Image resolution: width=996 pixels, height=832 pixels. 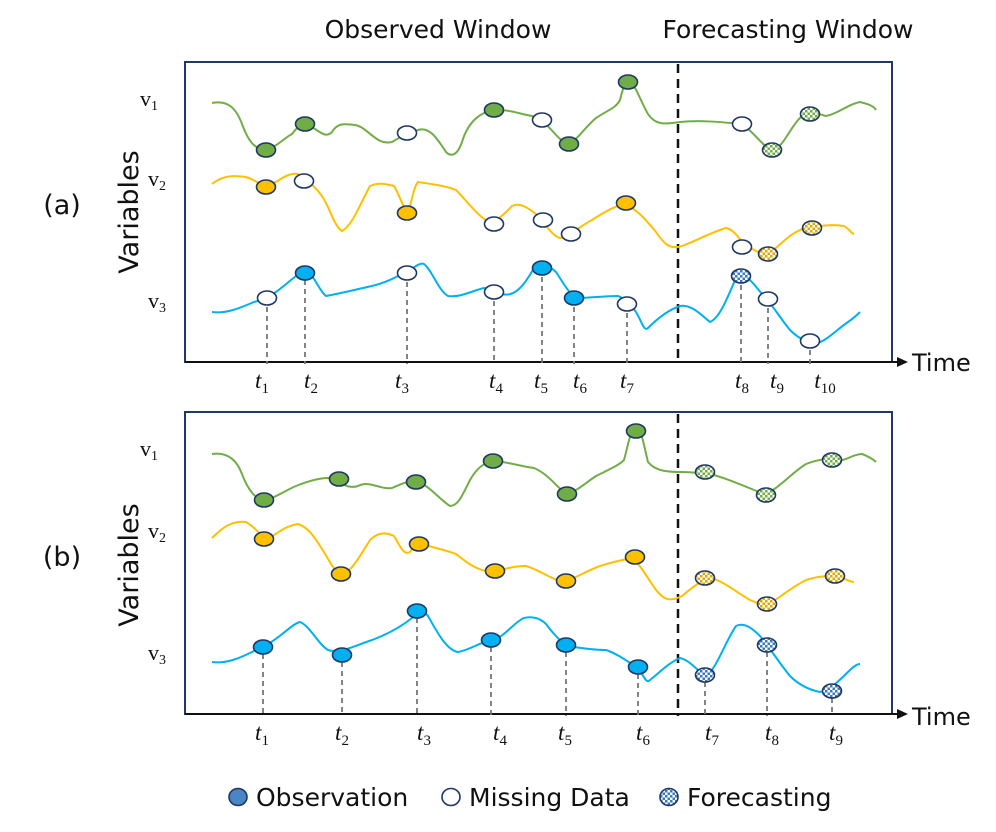 I want to click on panel-a-t2: t2, so click(x=311, y=382).